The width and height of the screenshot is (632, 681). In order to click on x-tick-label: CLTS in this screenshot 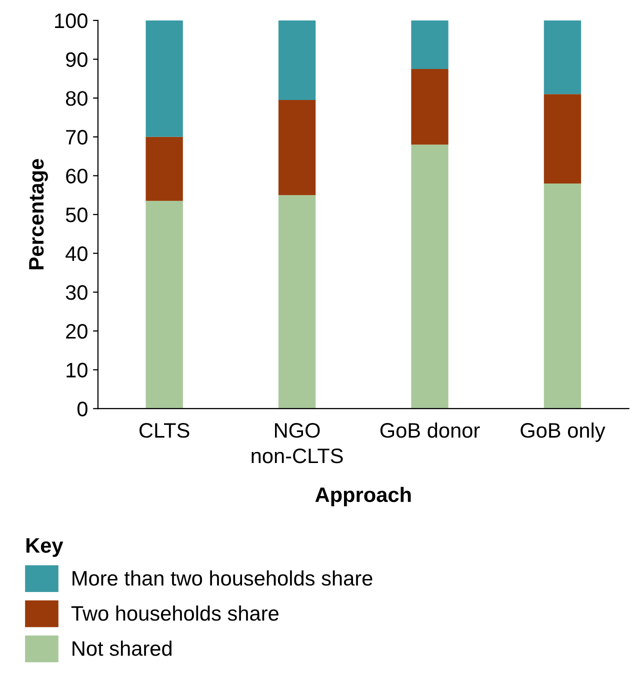, I will do `click(165, 430)`.